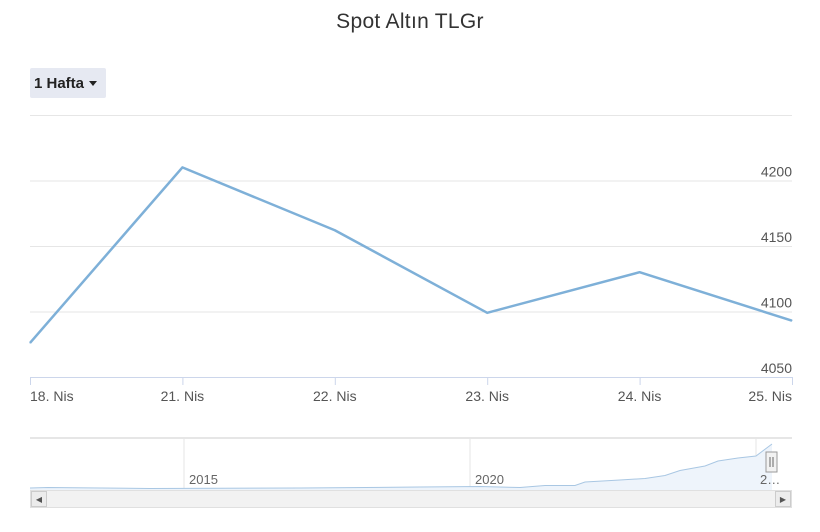  I want to click on y-tick-label: 4100, so click(776, 303).